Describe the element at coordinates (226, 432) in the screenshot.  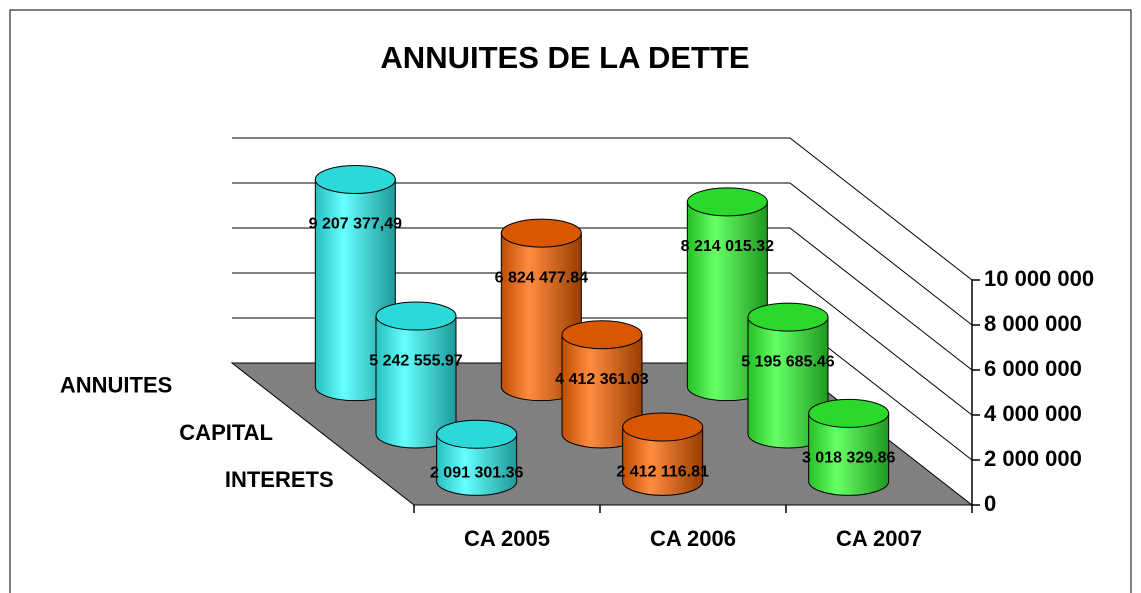
I see `series-label: CAPITAL` at that location.